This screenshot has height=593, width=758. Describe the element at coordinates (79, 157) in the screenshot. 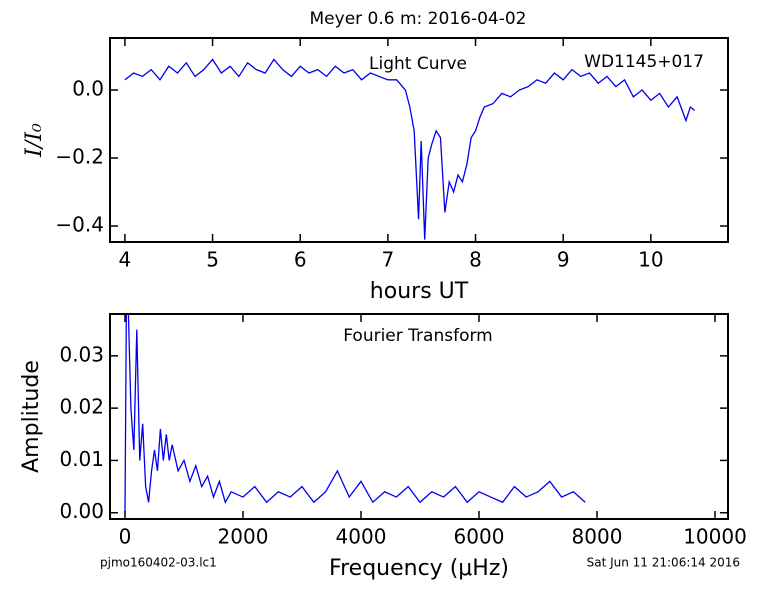

I see `y-tick-label: −0.2` at that location.